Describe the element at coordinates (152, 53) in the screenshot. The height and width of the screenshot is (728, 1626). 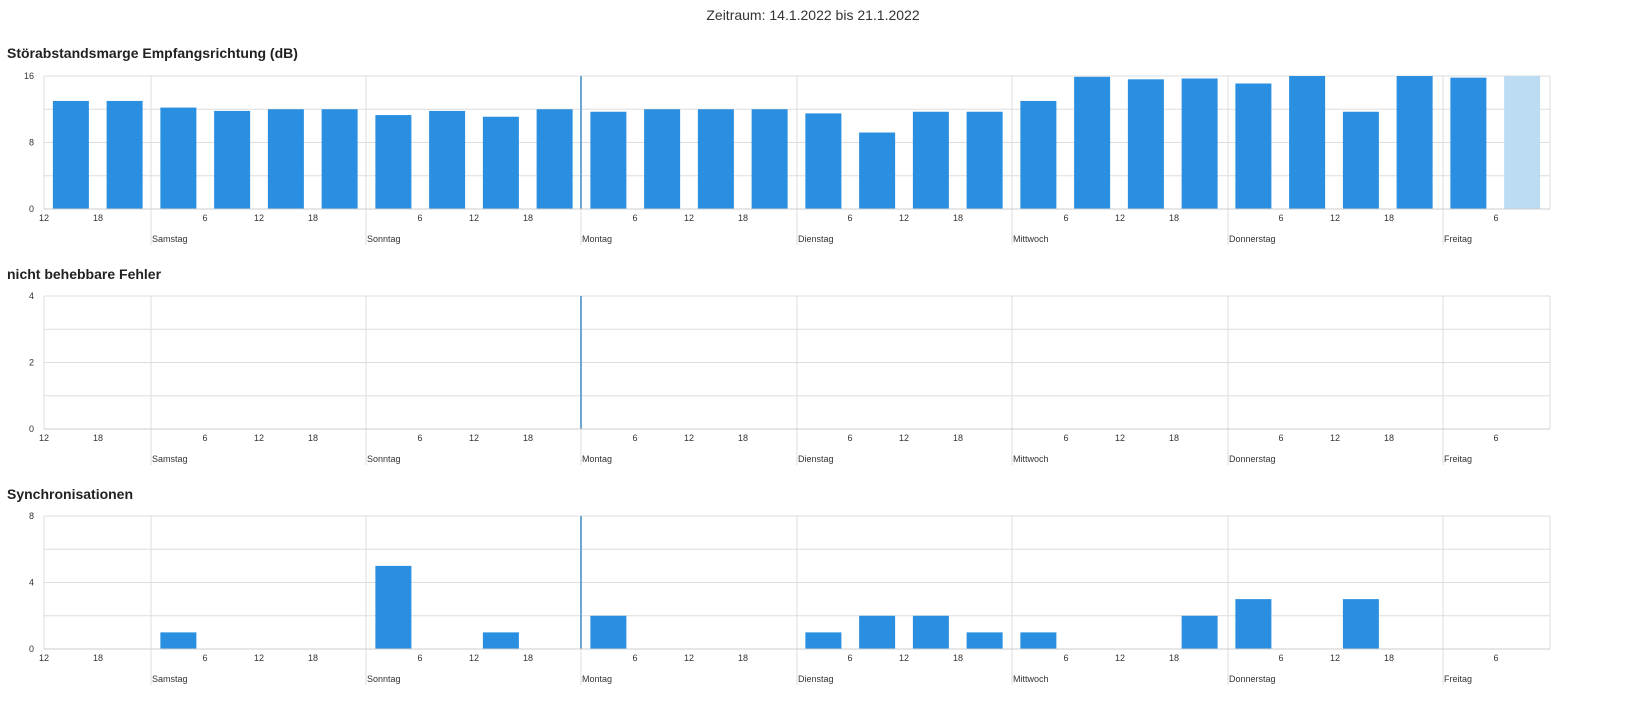
I see `chart-title-snr: Störabstandsmarge Empfangsrichtung (dB)` at that location.